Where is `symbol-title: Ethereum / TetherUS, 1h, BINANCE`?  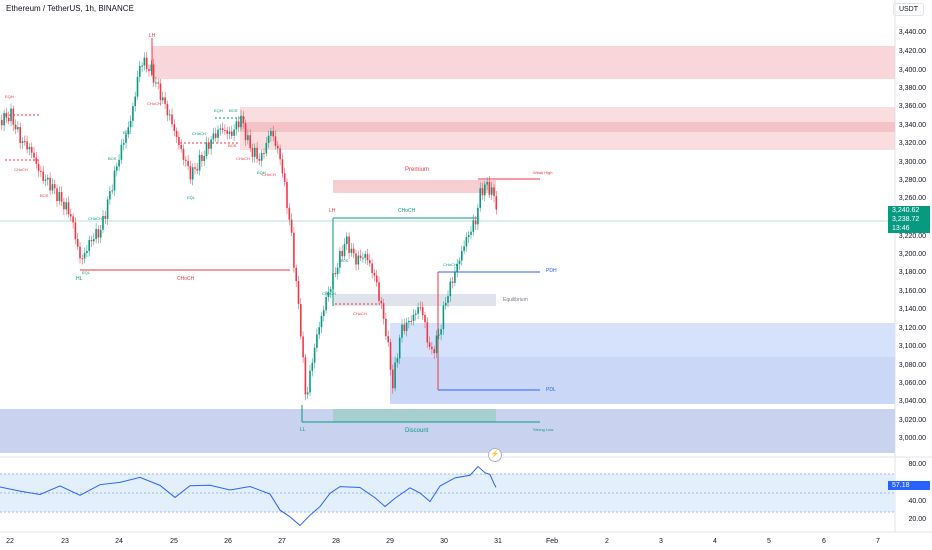
symbol-title: Ethereum / TetherUS, 1h, BINANCE is located at coordinates (70, 8).